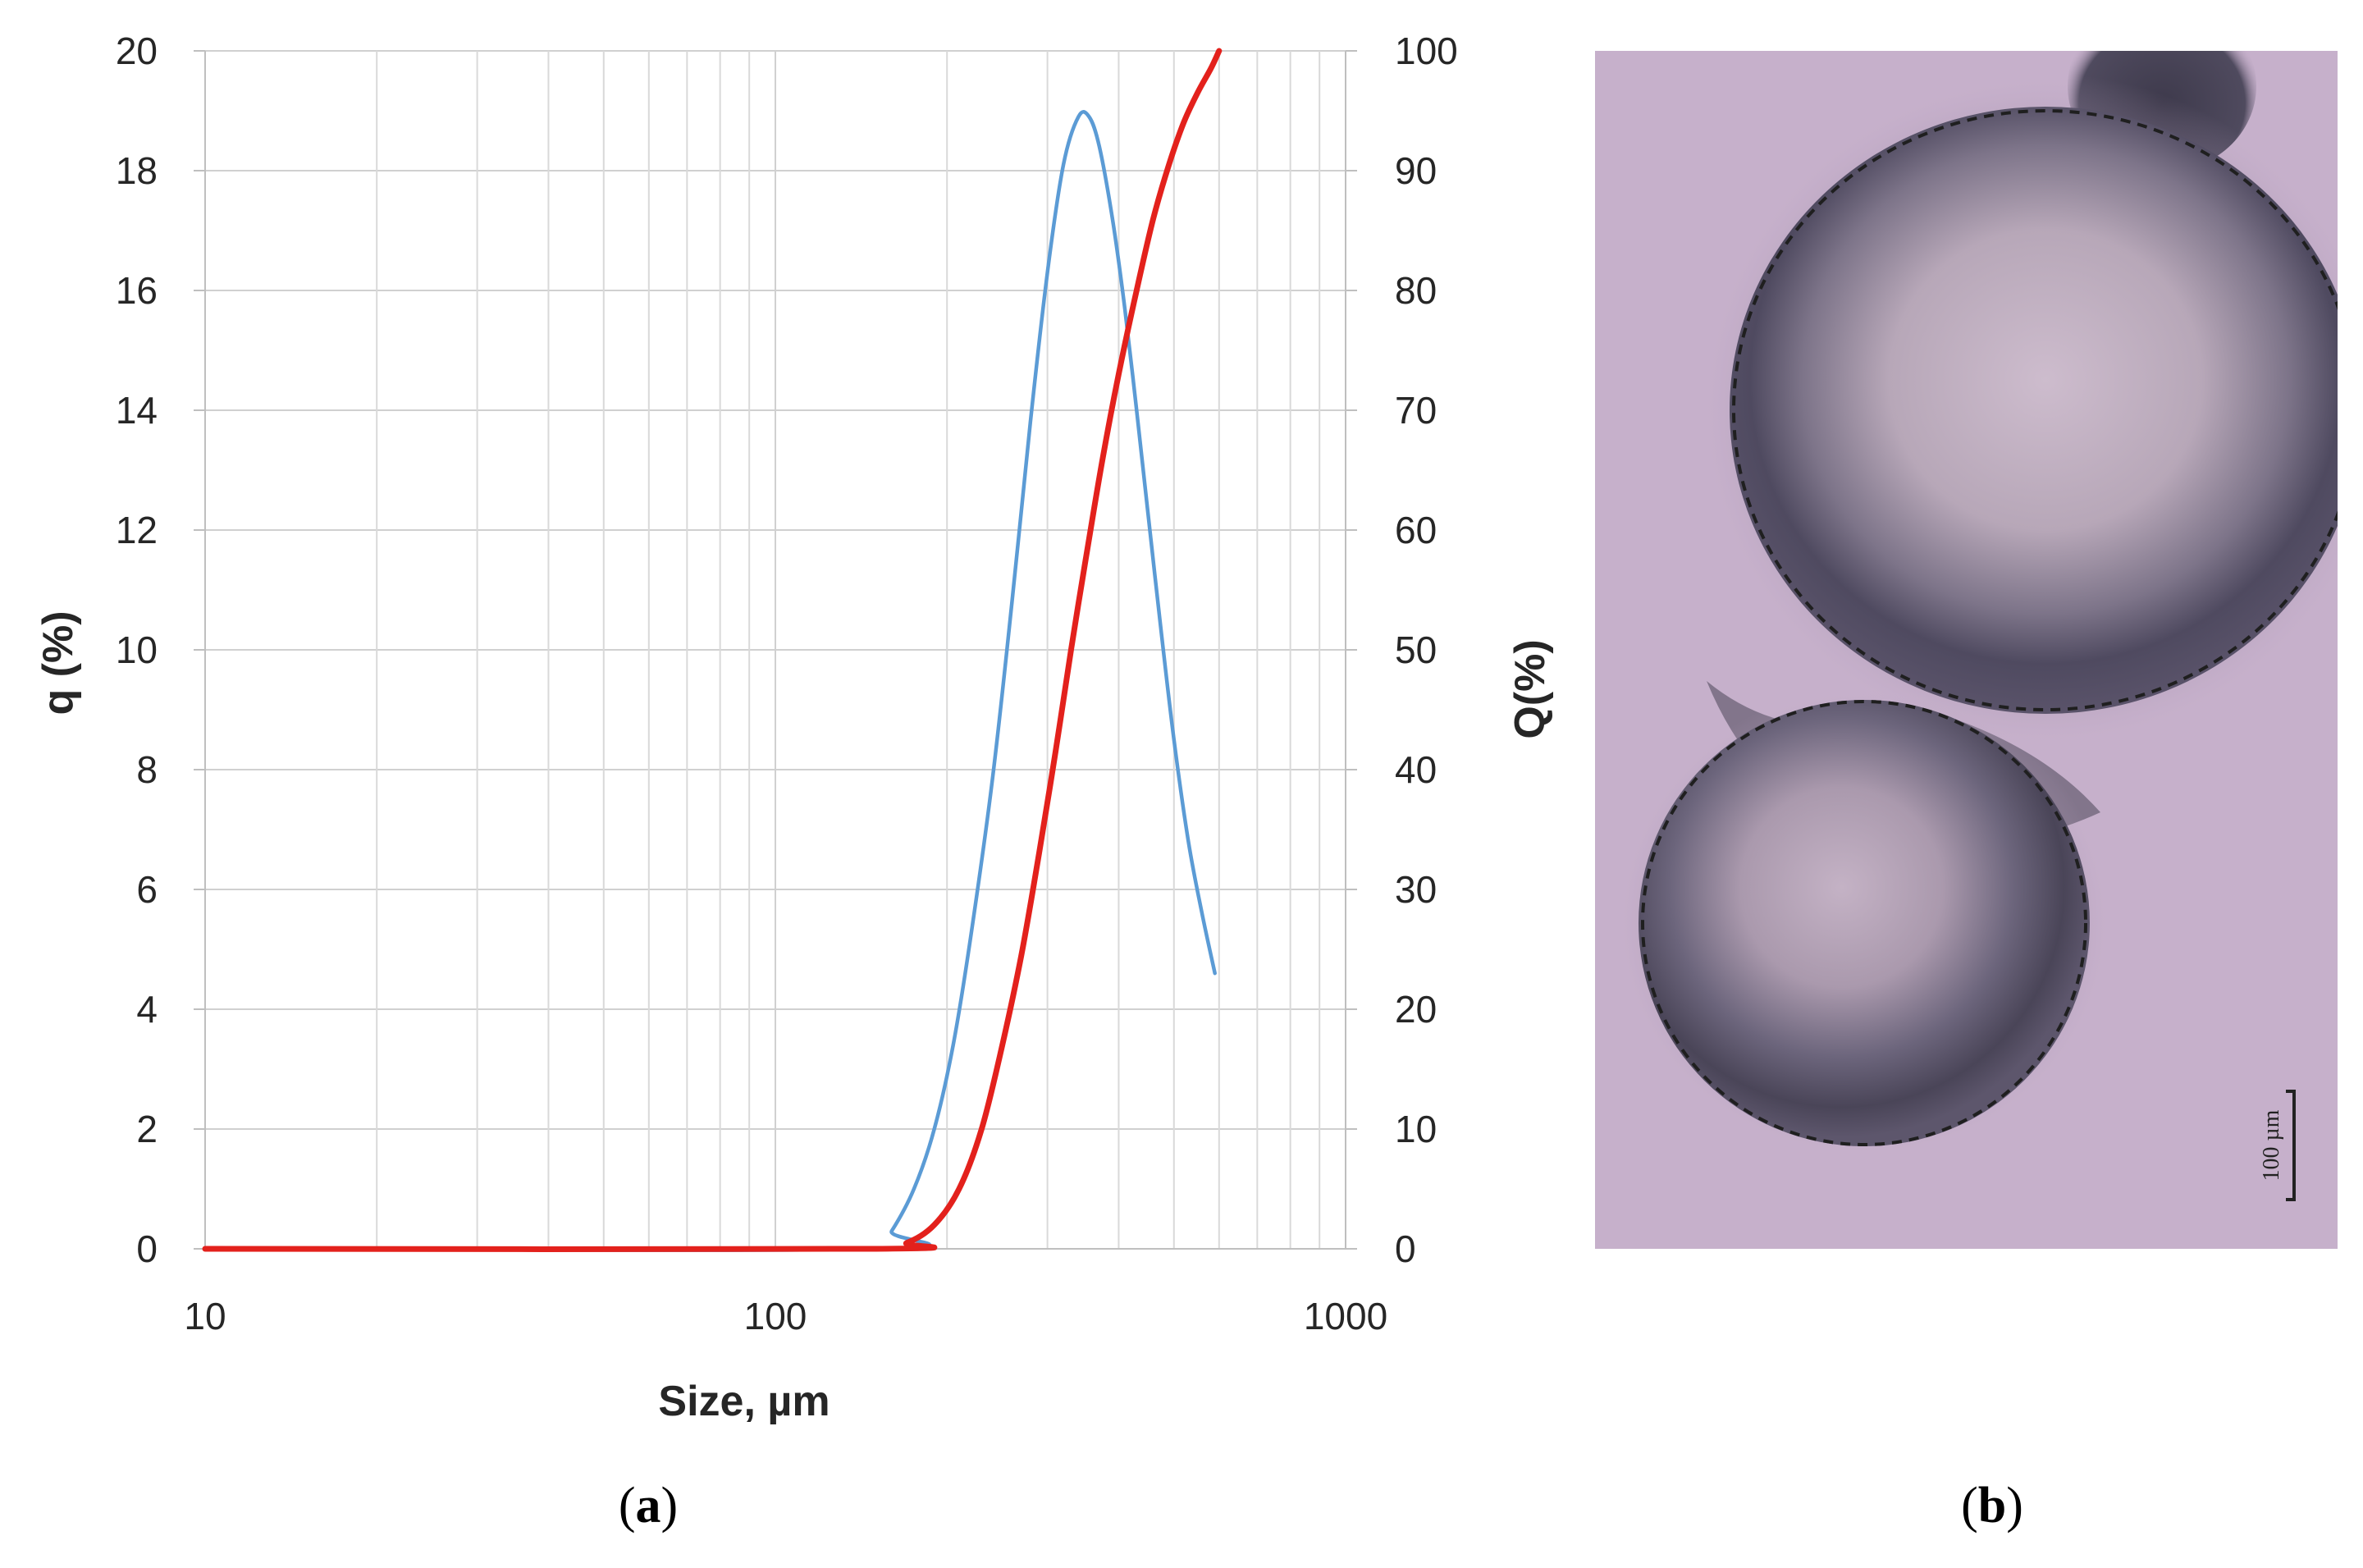  Describe the element at coordinates (205, 1316) in the screenshot. I see `x-tick-label: 10` at that location.